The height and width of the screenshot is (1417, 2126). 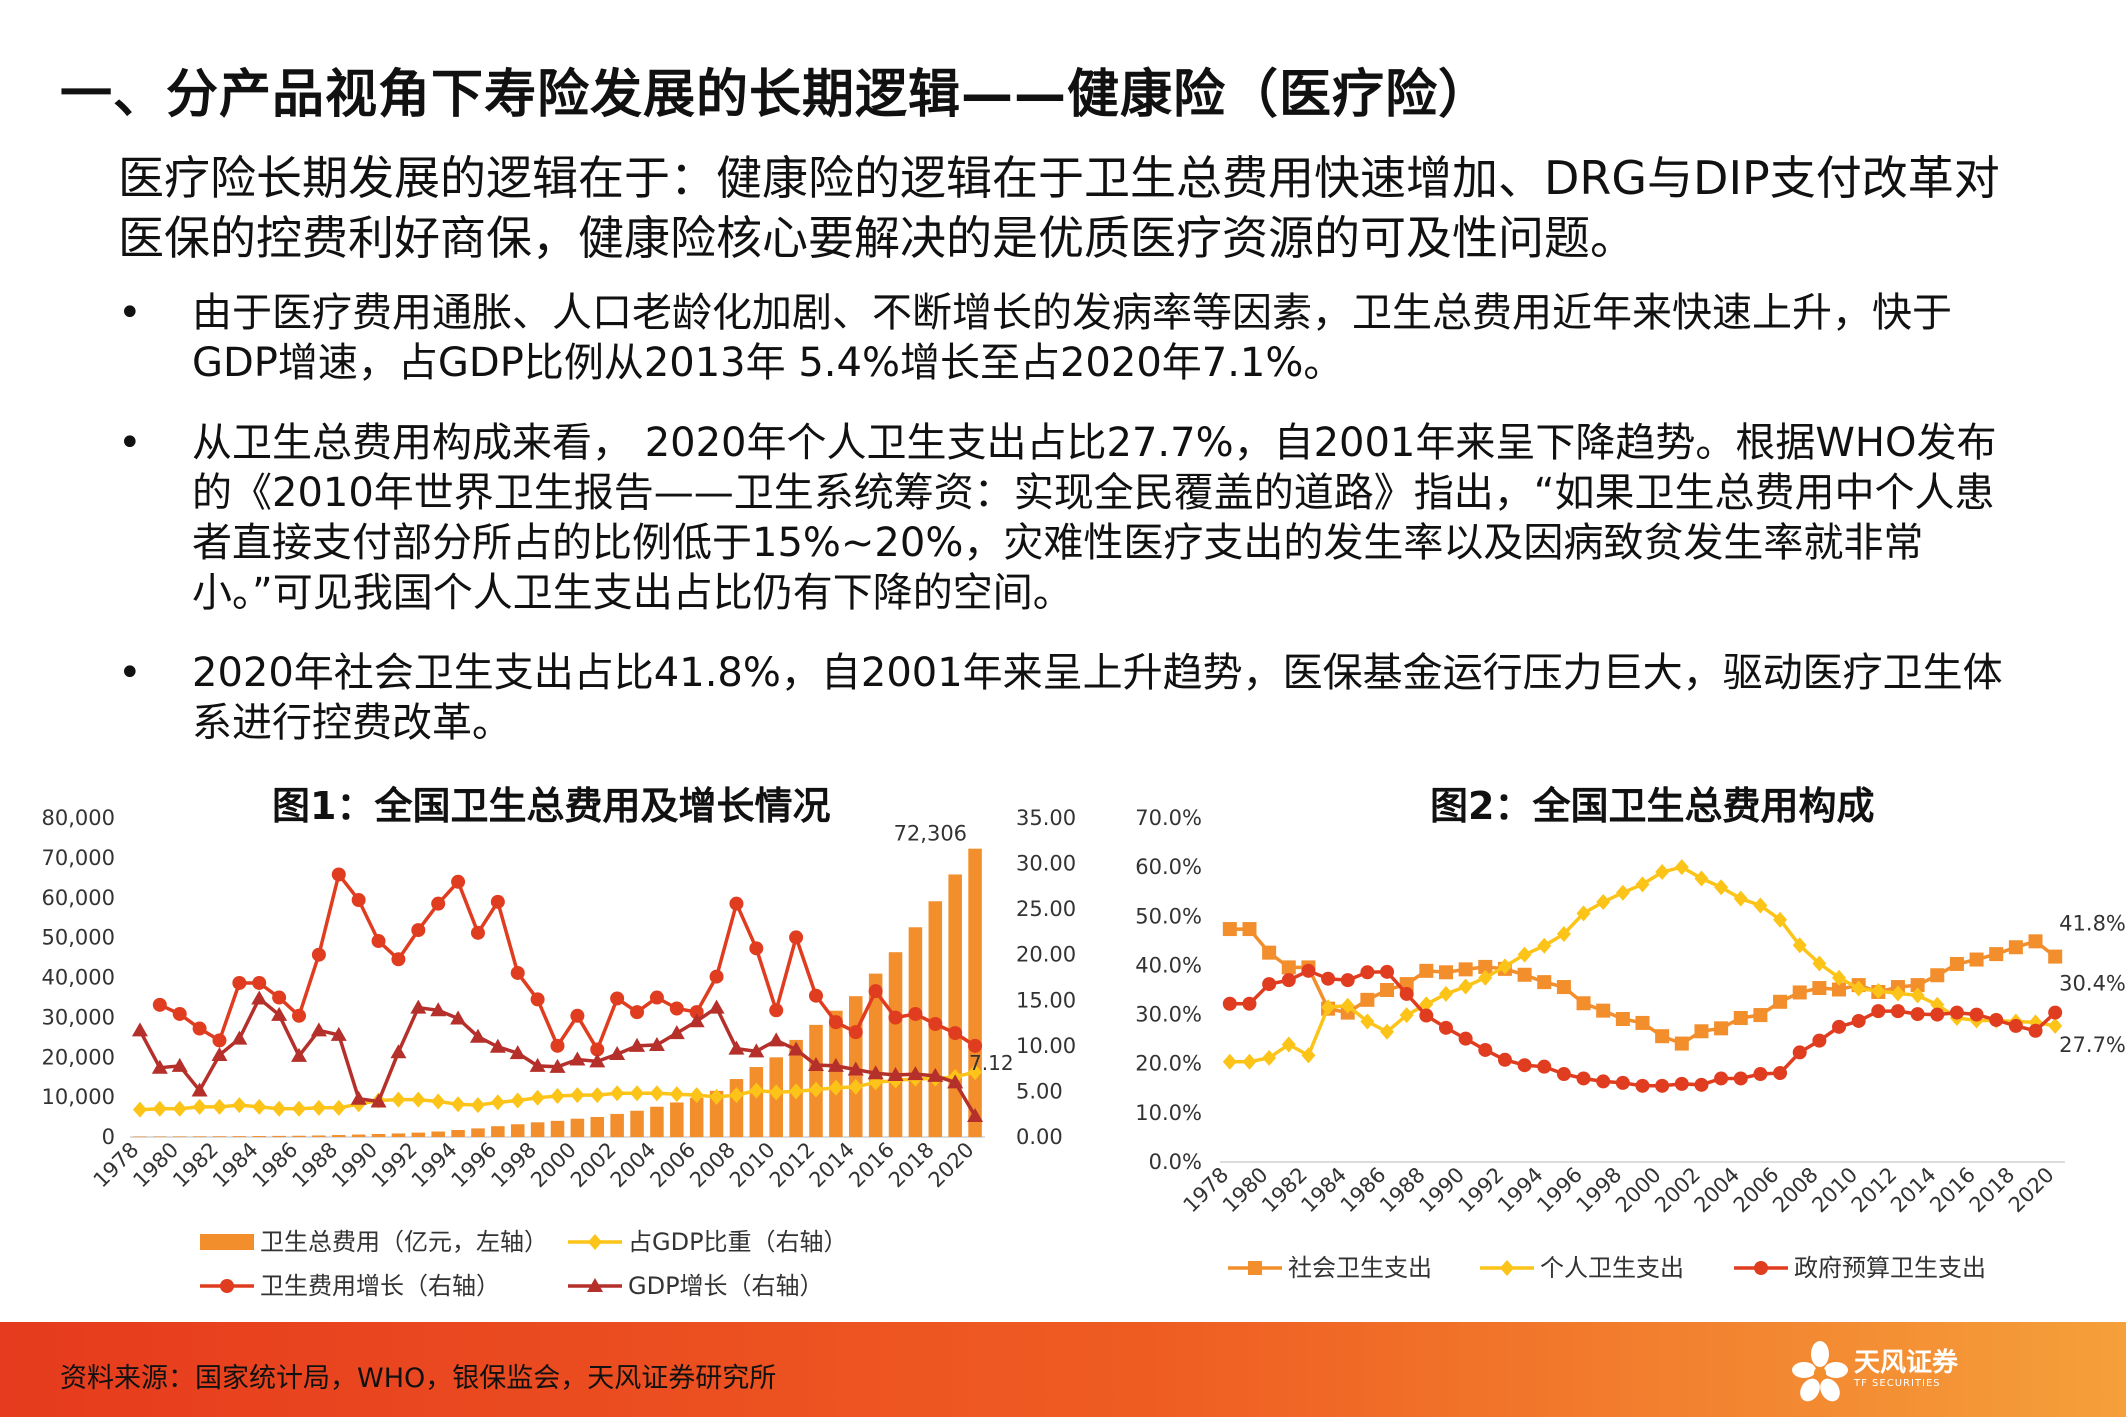 What do you see at coordinates (195, 1165) in the screenshot?
I see `chart1-x-tick: 1982` at bounding box center [195, 1165].